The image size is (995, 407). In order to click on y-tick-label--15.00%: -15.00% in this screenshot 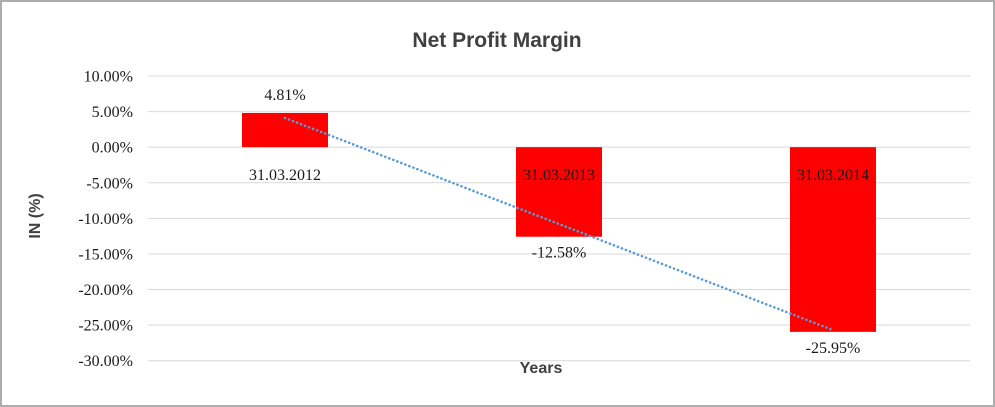, I will do `click(105, 254)`.